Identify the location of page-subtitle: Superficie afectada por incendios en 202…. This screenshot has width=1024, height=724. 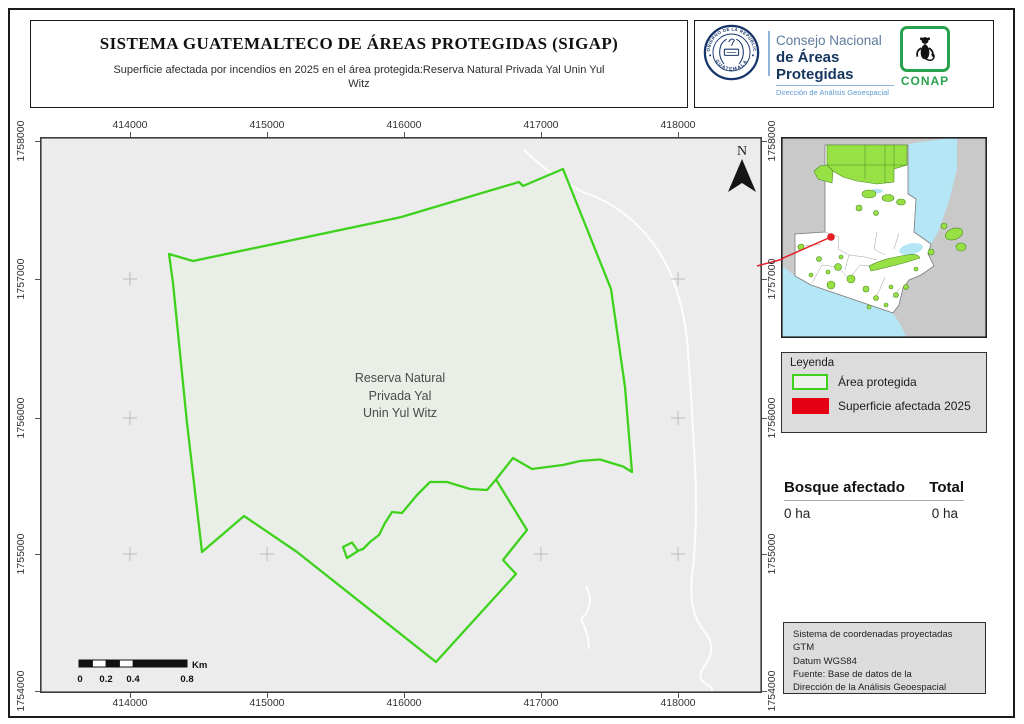
(359, 77).